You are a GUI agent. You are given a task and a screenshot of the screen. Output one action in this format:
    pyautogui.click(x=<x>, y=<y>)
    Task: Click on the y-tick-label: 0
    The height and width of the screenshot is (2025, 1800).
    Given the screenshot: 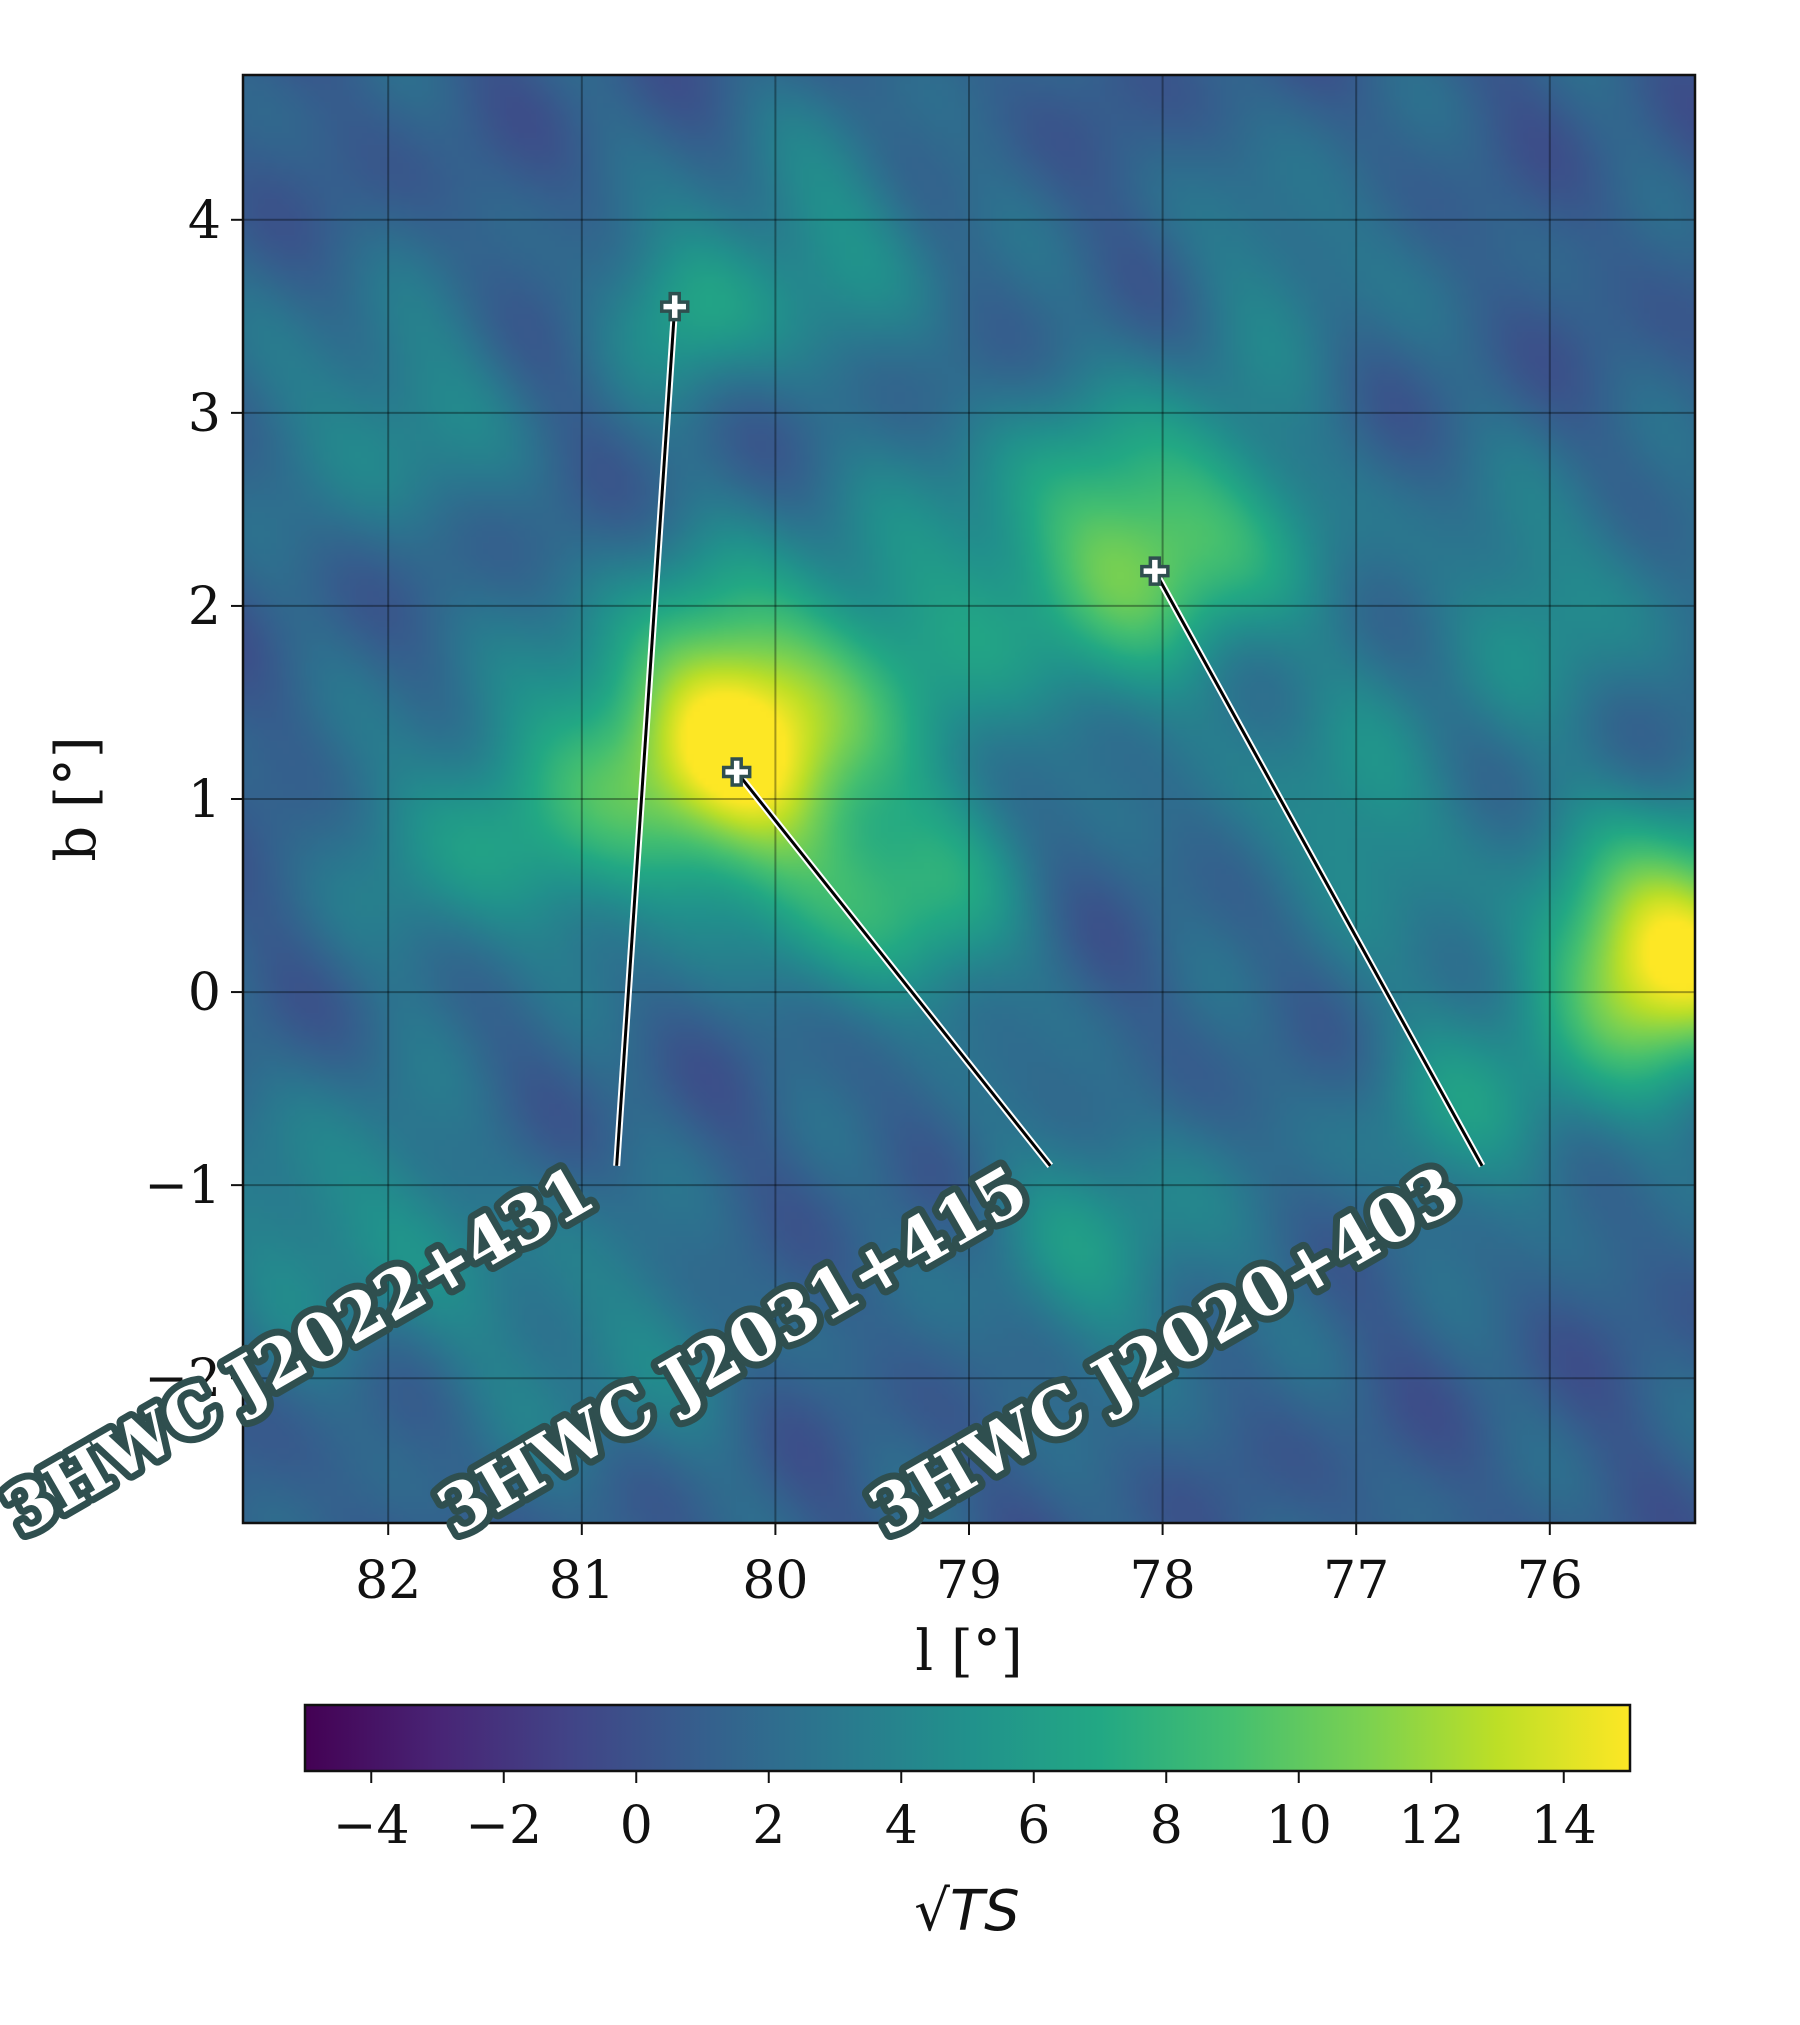 What is the action you would take?
    pyautogui.click(x=204, y=993)
    